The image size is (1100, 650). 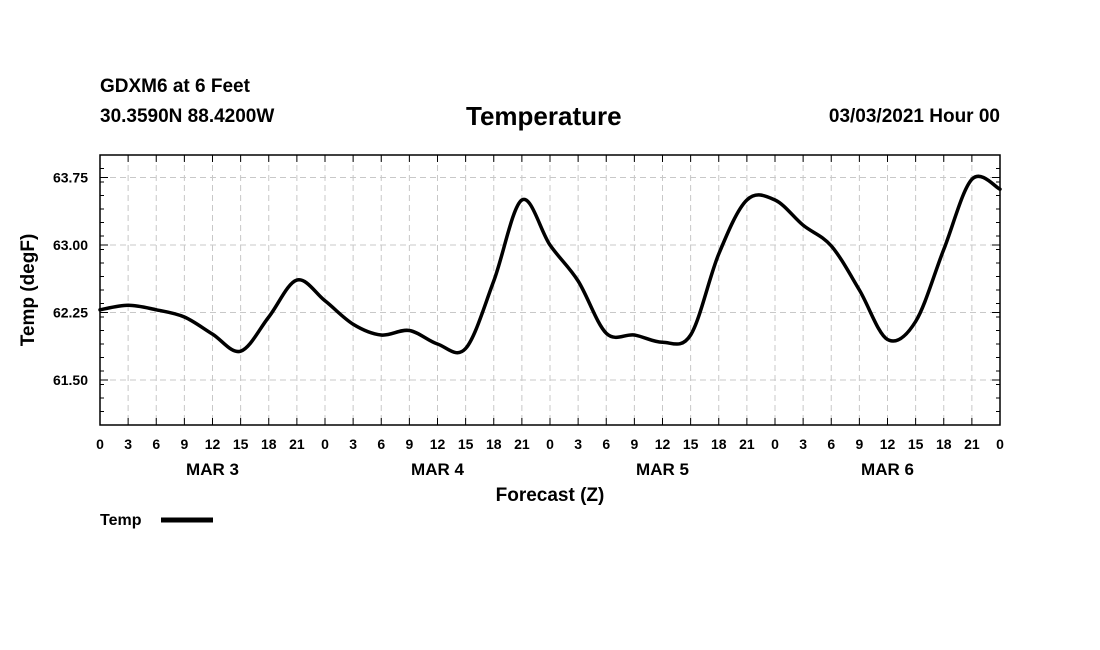 What do you see at coordinates (544, 116) in the screenshot?
I see `chart-title: Temperature` at bounding box center [544, 116].